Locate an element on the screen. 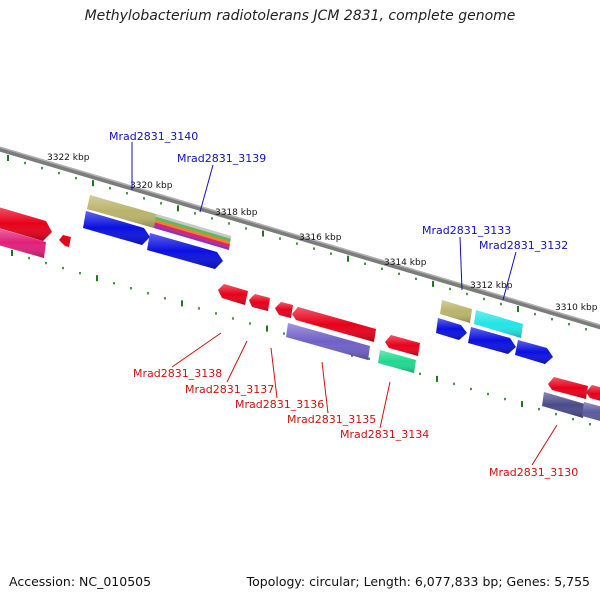 The height and width of the screenshot is (600, 600). gene-label-mrad2831-3130: Mrad2831_3130 is located at coordinates (533, 472).